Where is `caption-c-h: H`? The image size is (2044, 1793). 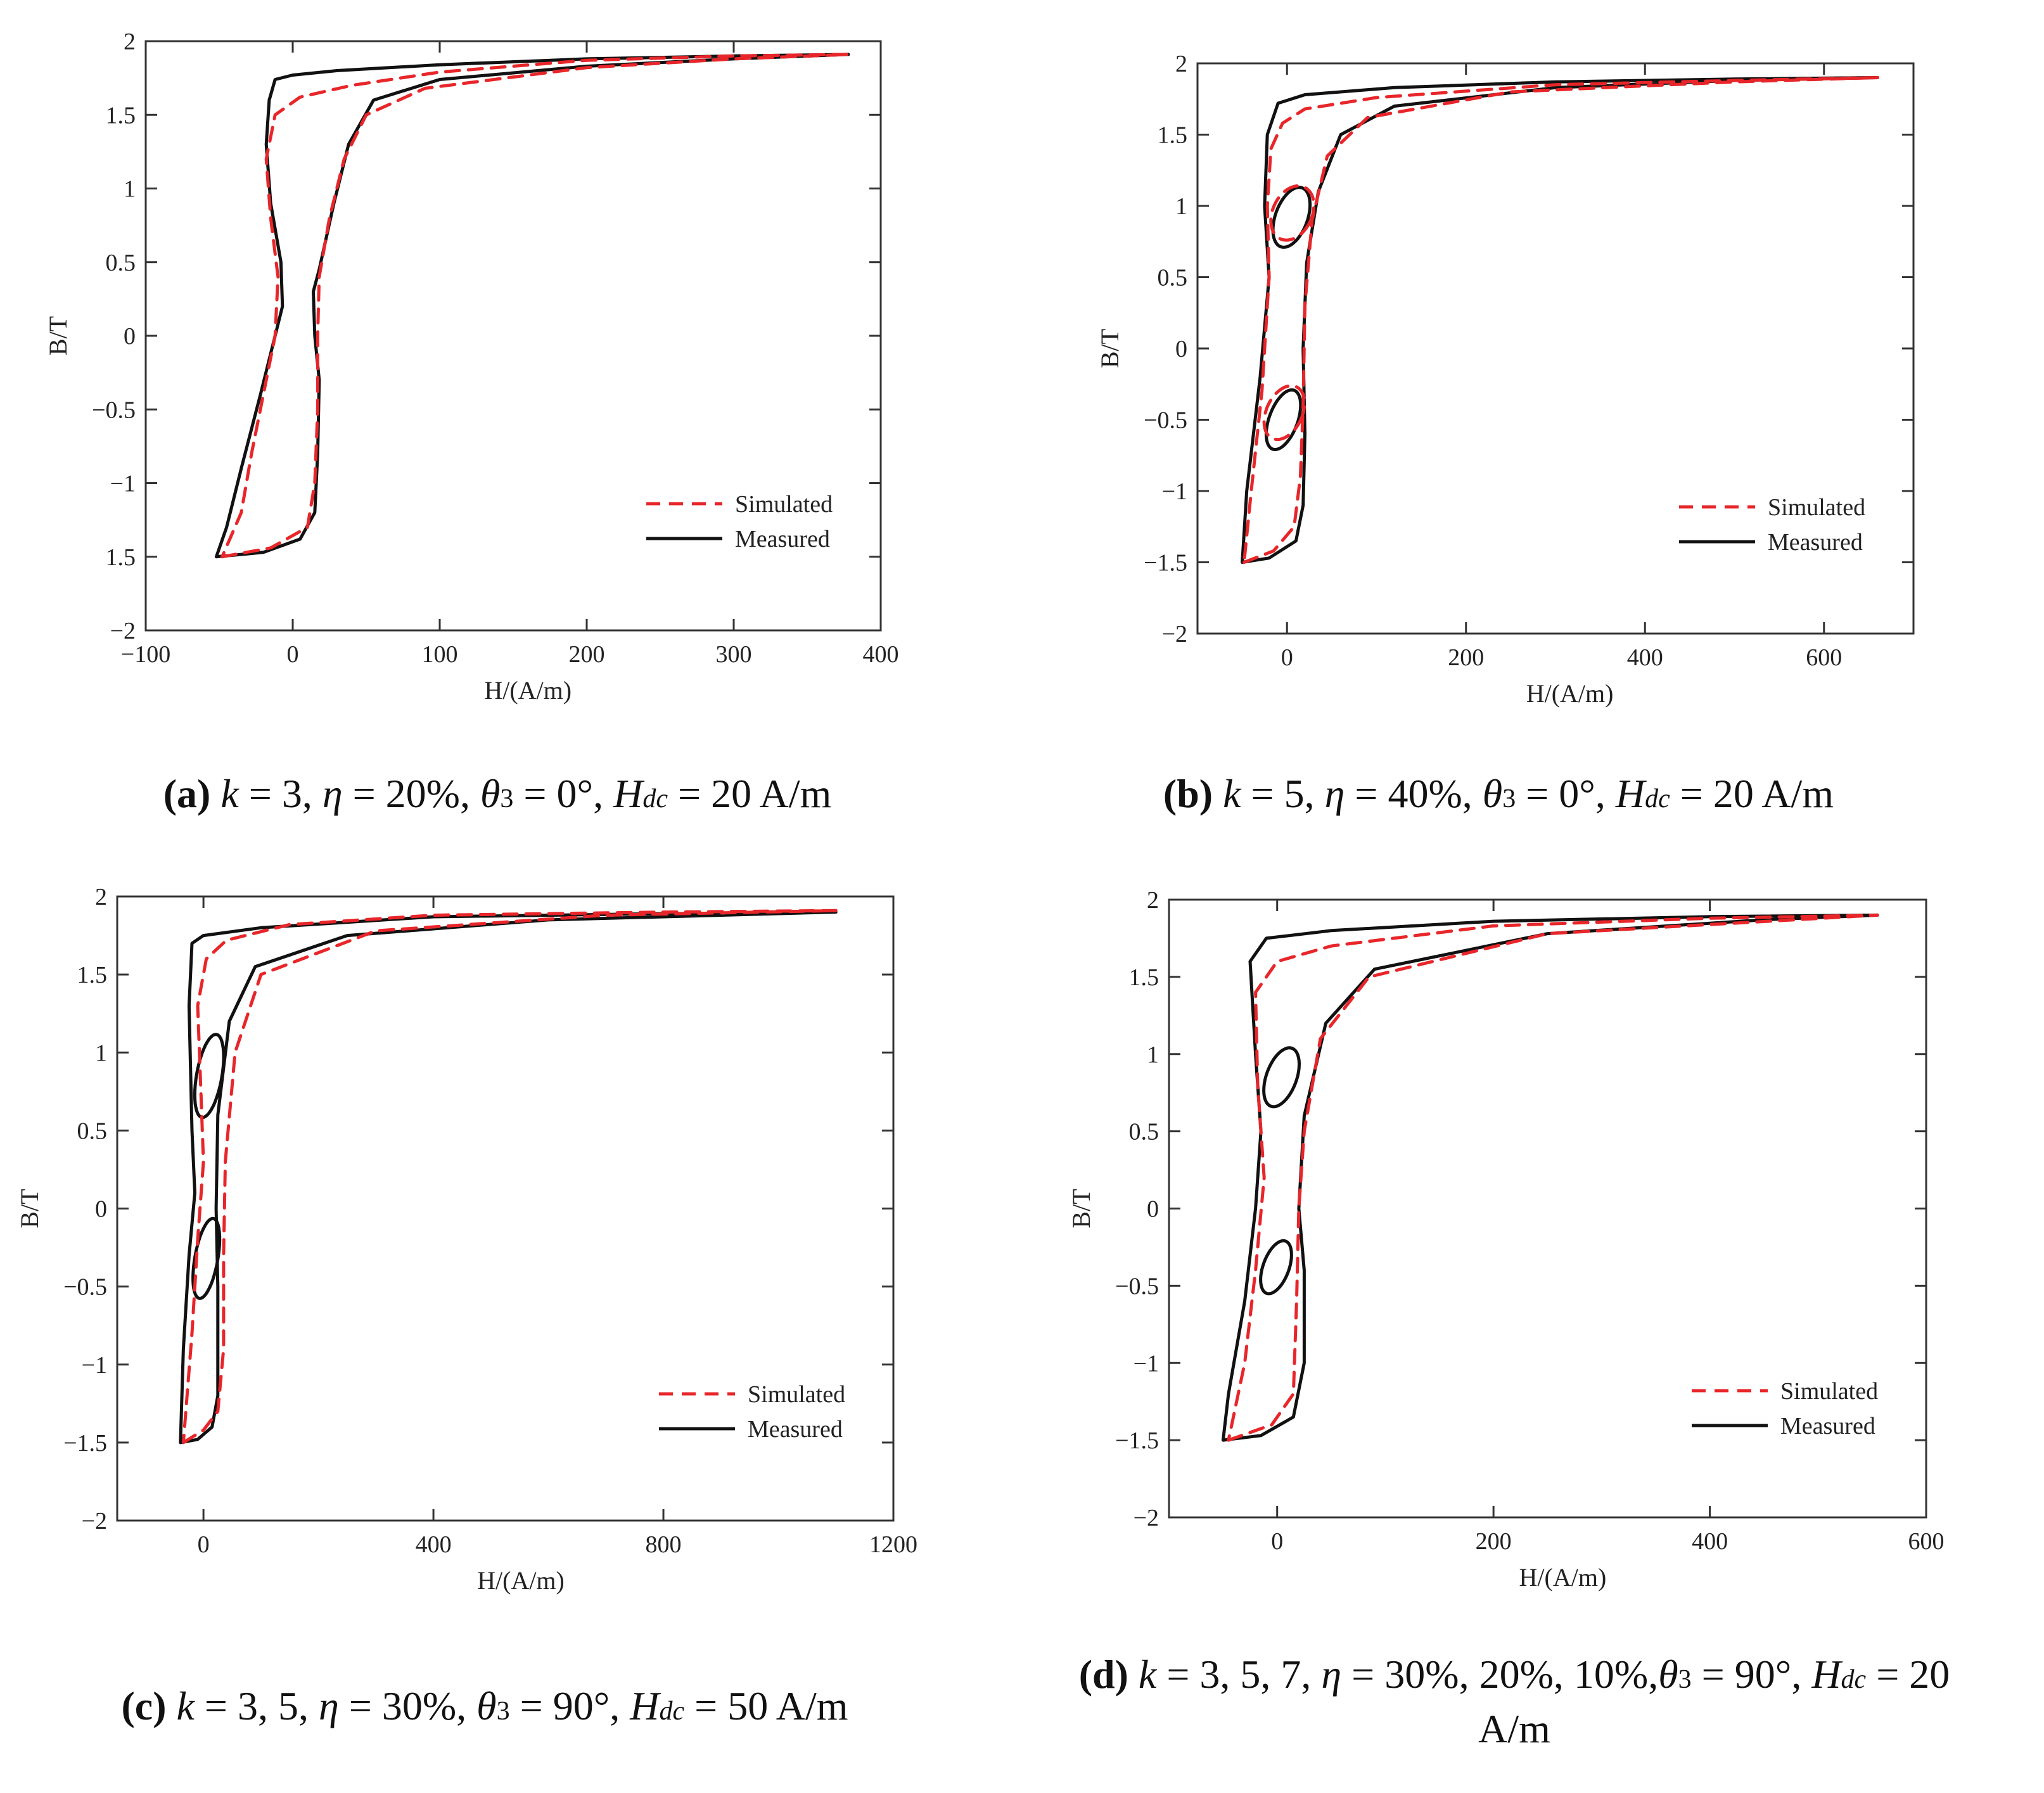 caption-c-h: H is located at coordinates (645, 1705).